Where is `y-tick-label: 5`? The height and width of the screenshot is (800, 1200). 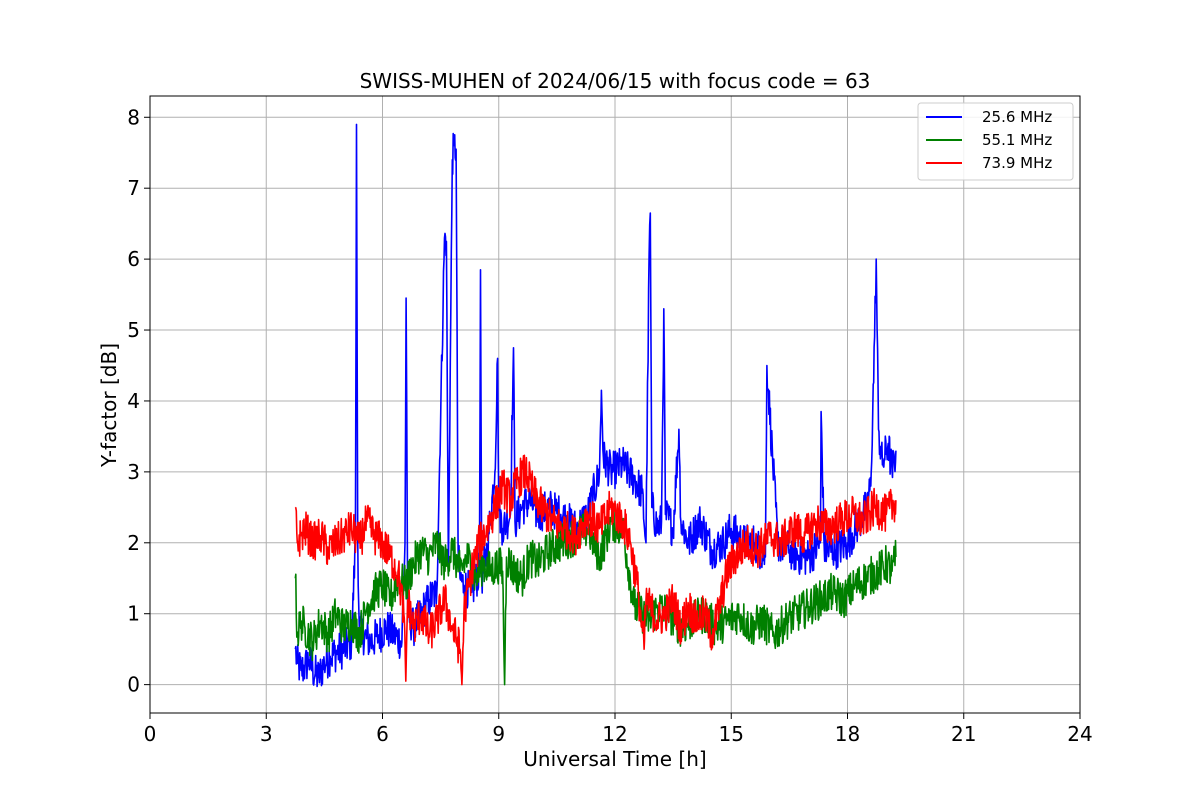
y-tick-label: 5 is located at coordinates (133, 330).